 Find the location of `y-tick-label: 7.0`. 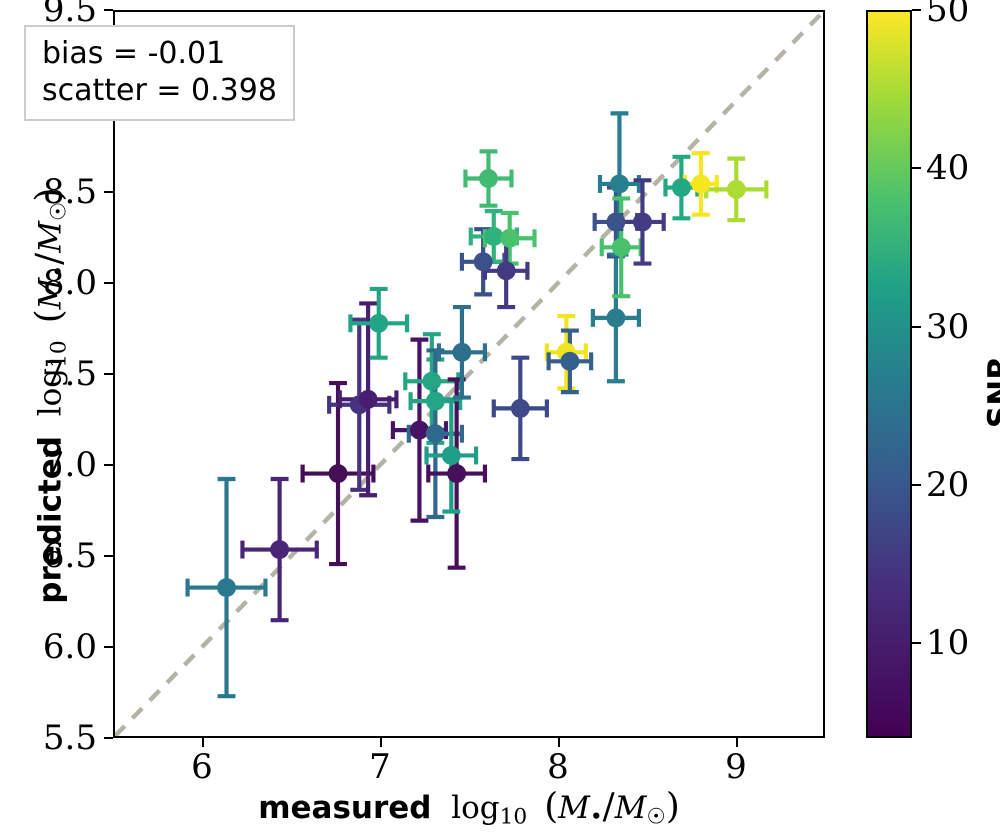

y-tick-label: 7.0 is located at coordinates (69, 465).